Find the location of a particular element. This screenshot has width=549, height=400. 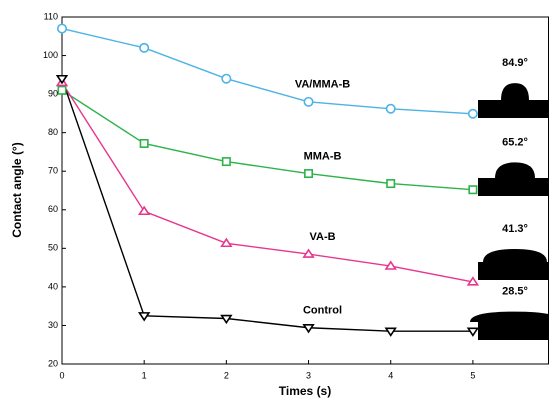

end-label: 65.2° is located at coordinates (515, 142).